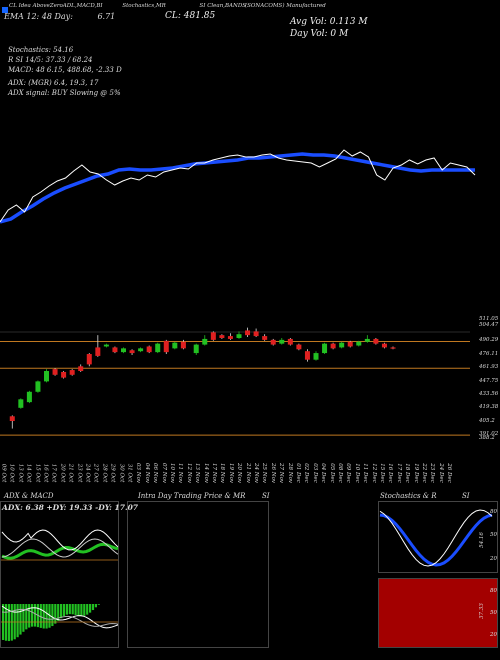  Describe the element at coordinates (487, 438) in the screenshot. I see `price-tick: 388.2` at that location.